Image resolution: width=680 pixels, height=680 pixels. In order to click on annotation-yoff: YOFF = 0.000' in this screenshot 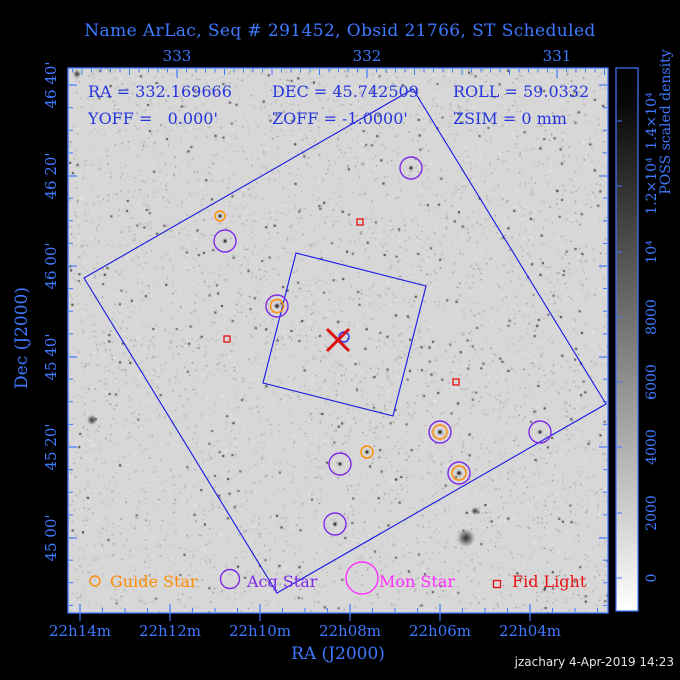, I will do `click(153, 118)`.